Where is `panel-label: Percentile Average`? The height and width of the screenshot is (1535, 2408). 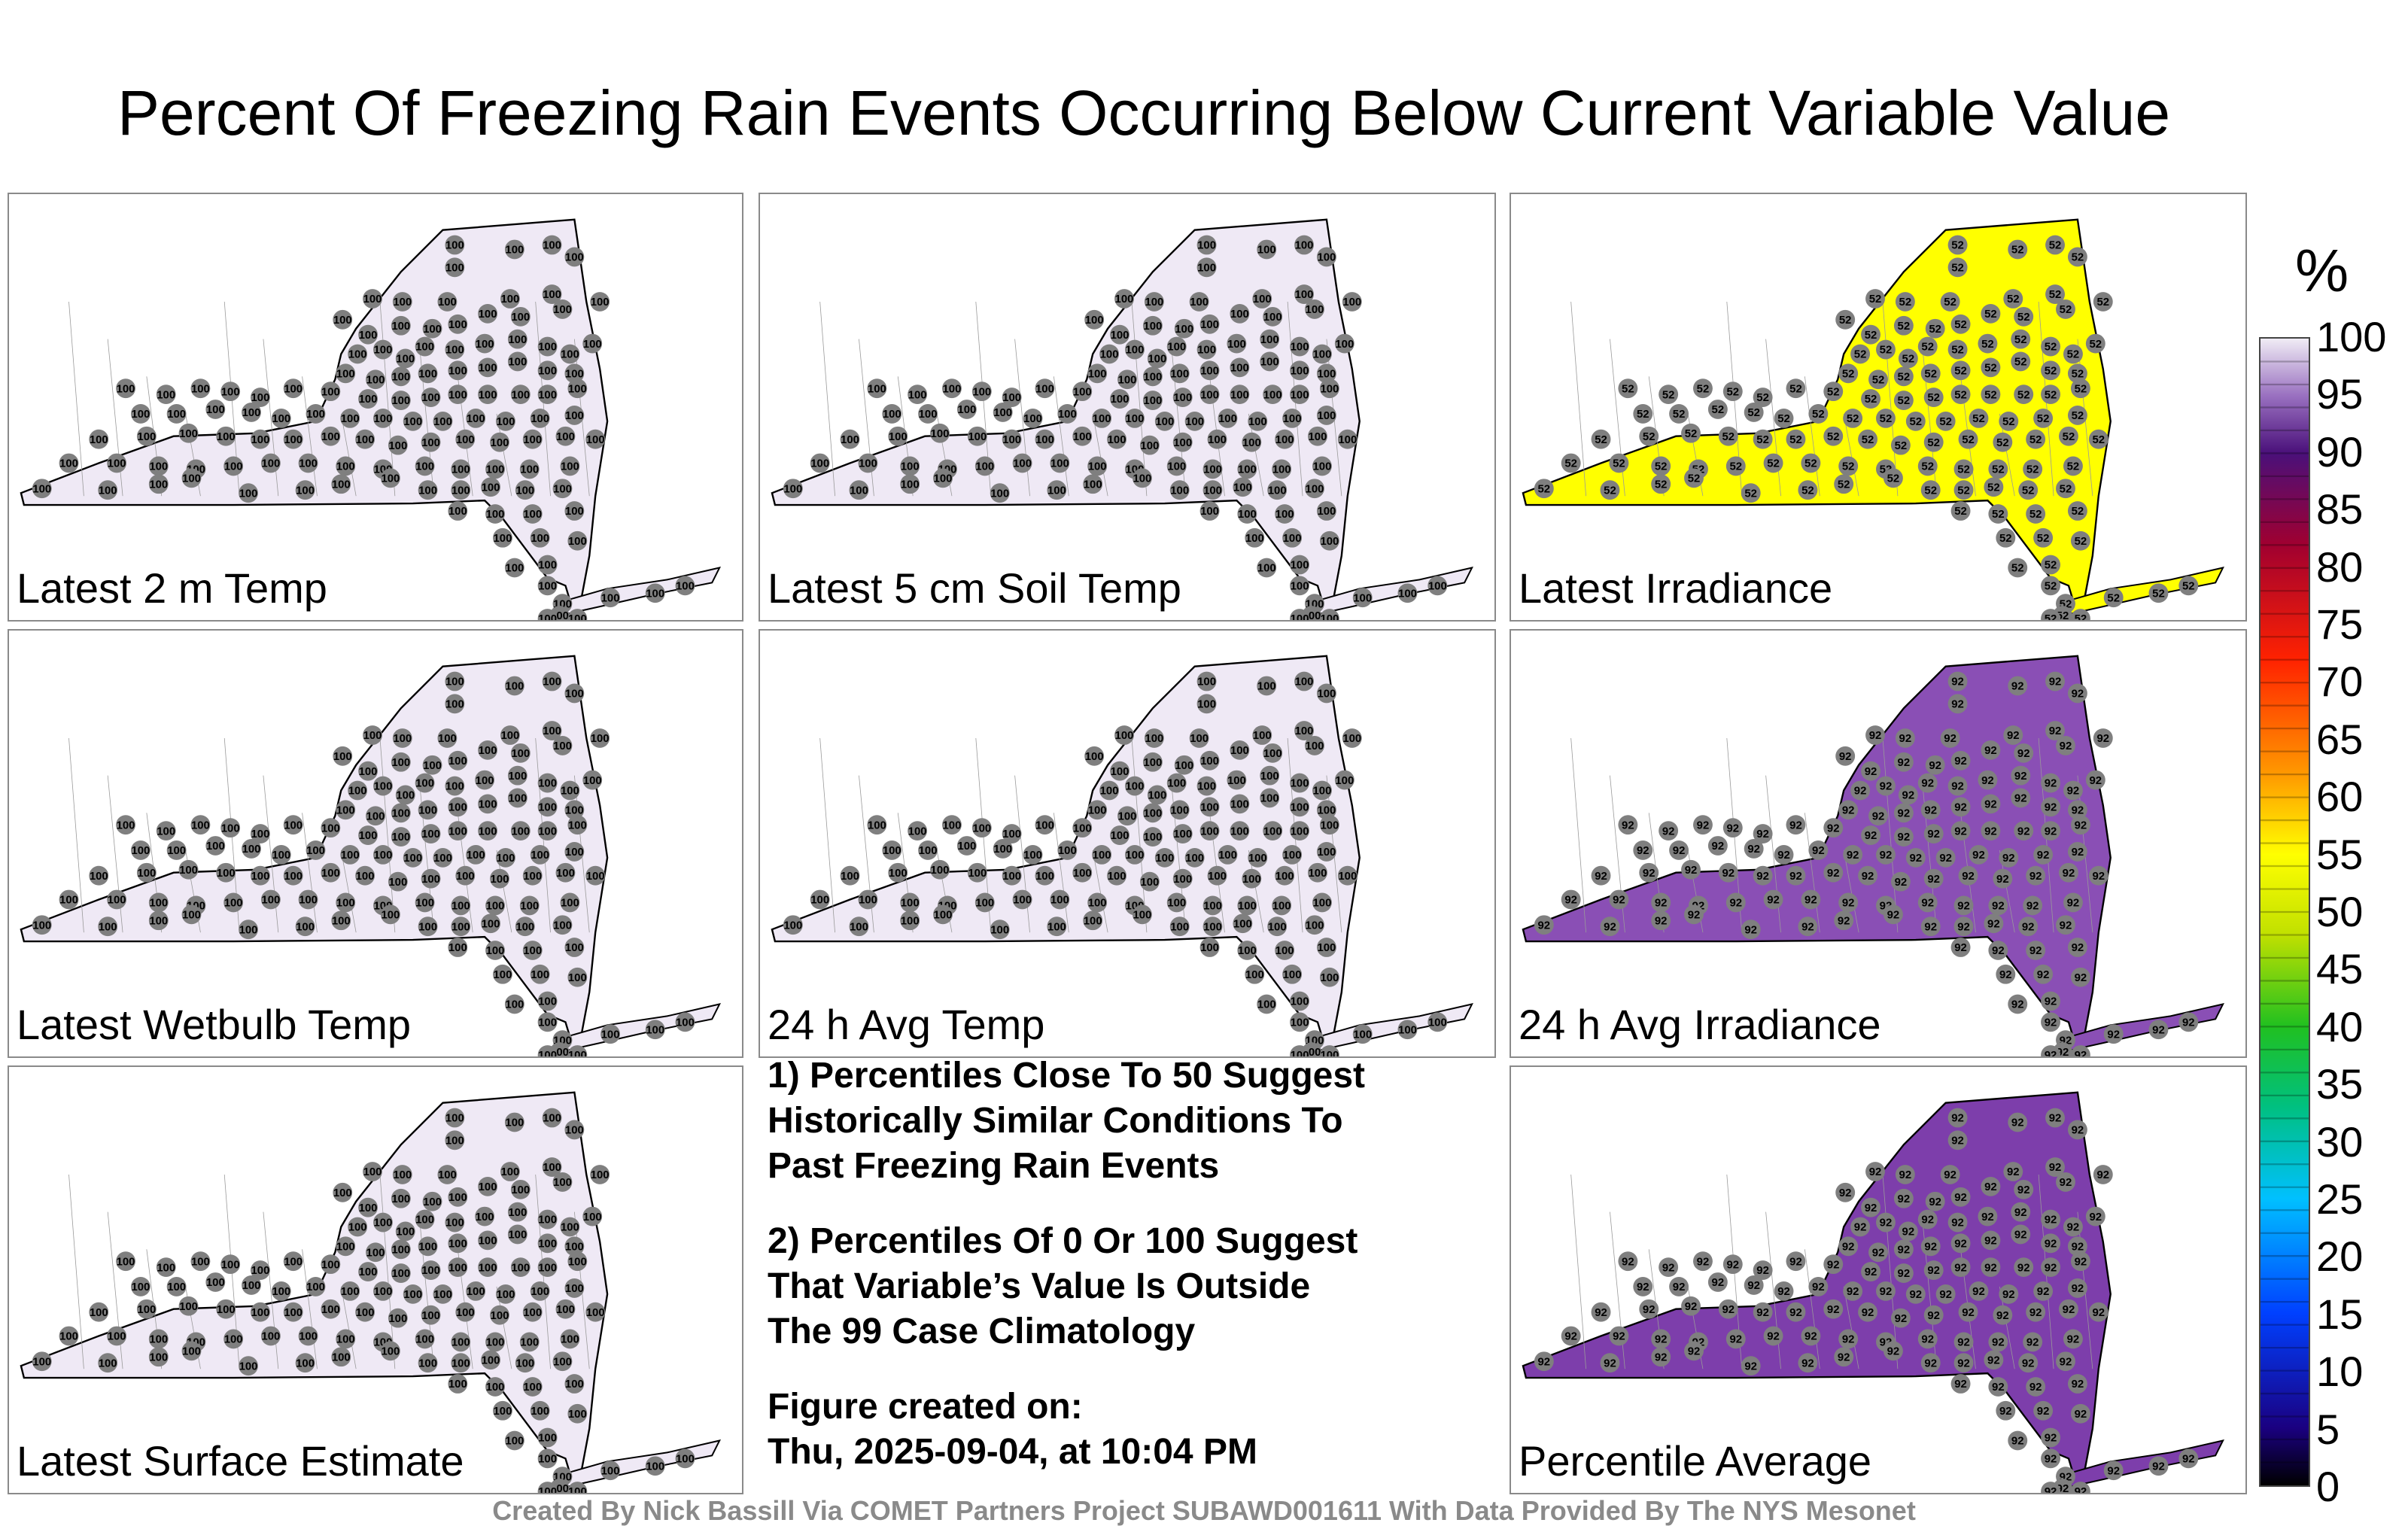
panel-label: Percentile Average is located at coordinates (1695, 1461).